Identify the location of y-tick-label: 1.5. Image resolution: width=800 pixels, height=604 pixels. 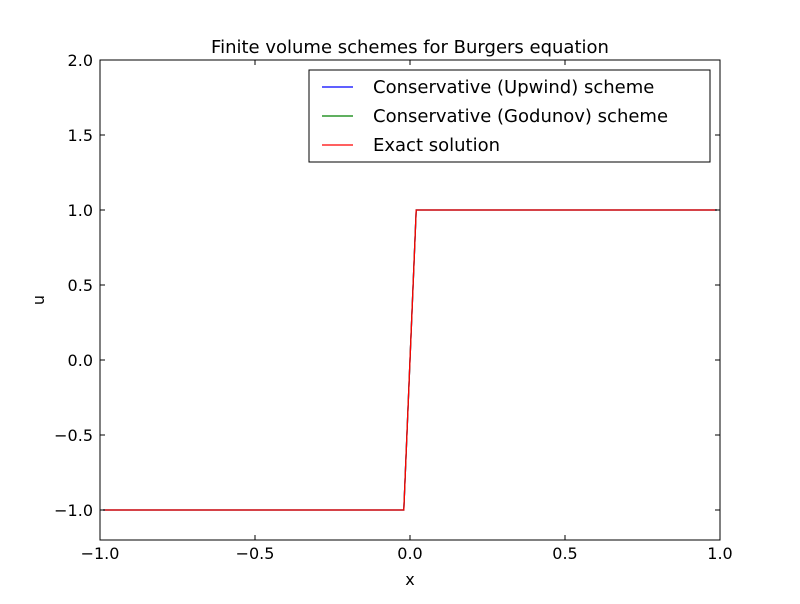
(80, 135).